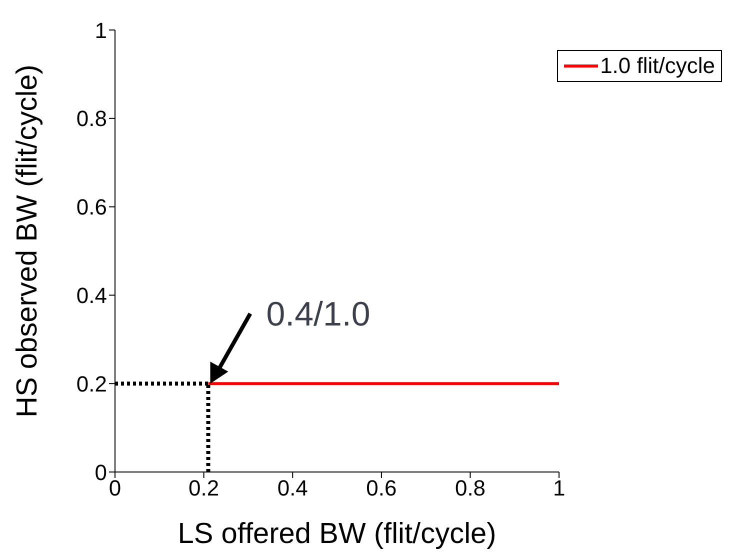  What do you see at coordinates (657, 66) in the screenshot?
I see `legend-label: 1.0 flit/cycle` at bounding box center [657, 66].